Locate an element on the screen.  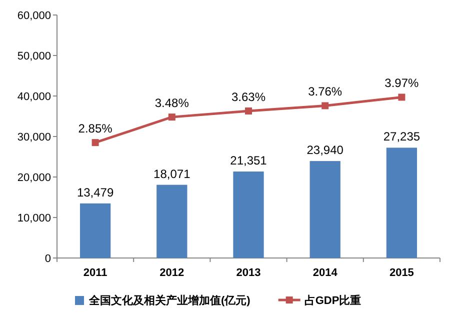
y-tick-label: 0 is located at coordinates (47, 259).